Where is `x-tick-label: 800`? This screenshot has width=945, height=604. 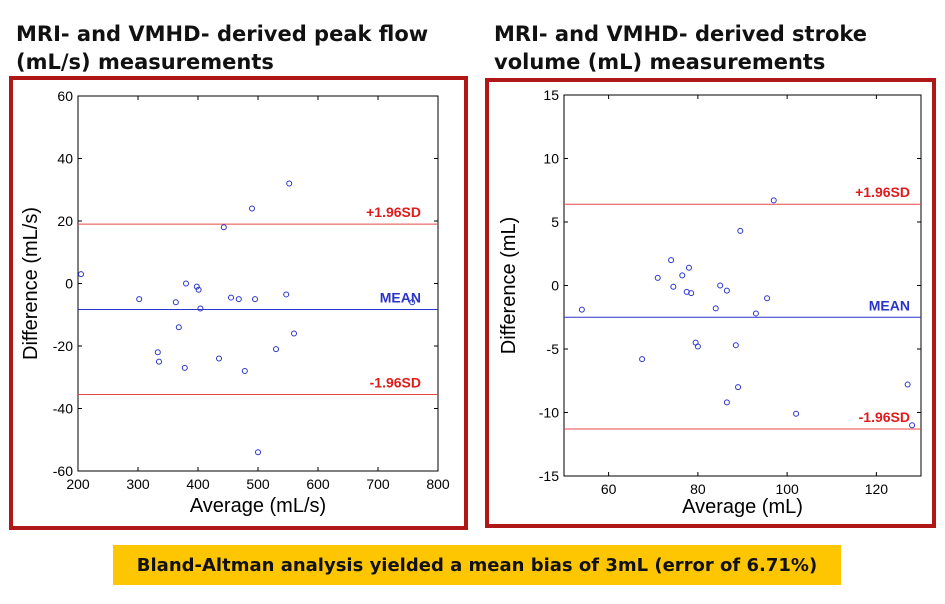 x-tick-label: 800 is located at coordinates (438, 484).